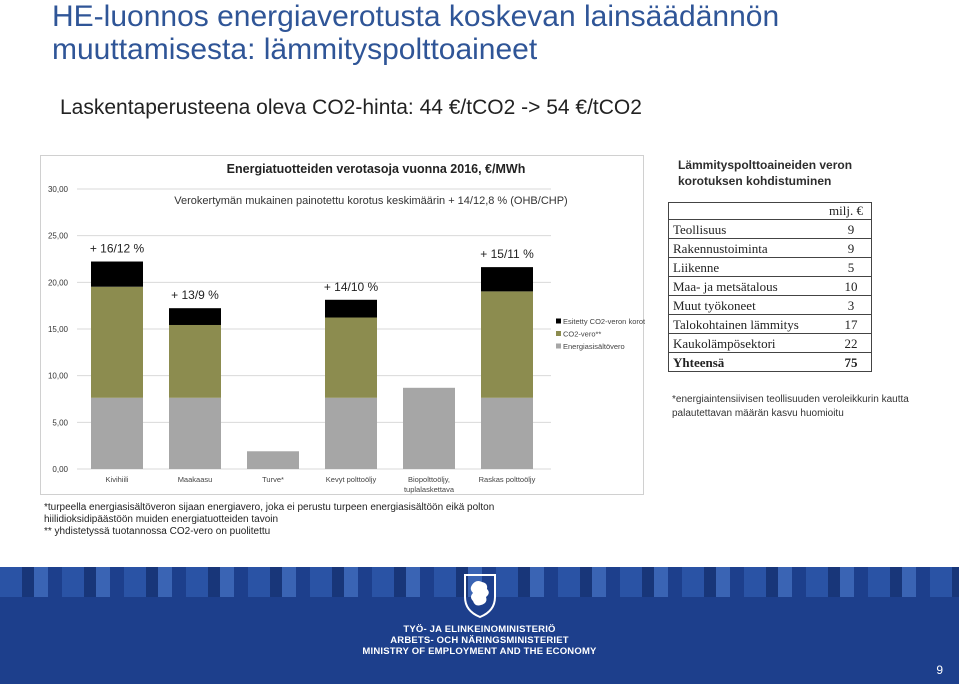  I want to click on bar-change-label: + 14/10 %, so click(351, 287).